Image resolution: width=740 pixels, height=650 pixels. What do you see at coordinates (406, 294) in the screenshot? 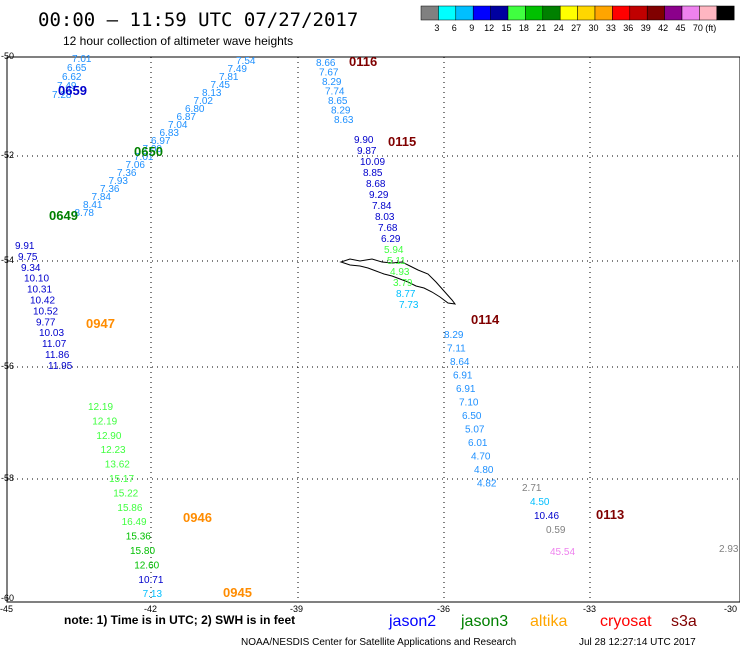
I see `wave-height-value: 8.77` at bounding box center [406, 294].